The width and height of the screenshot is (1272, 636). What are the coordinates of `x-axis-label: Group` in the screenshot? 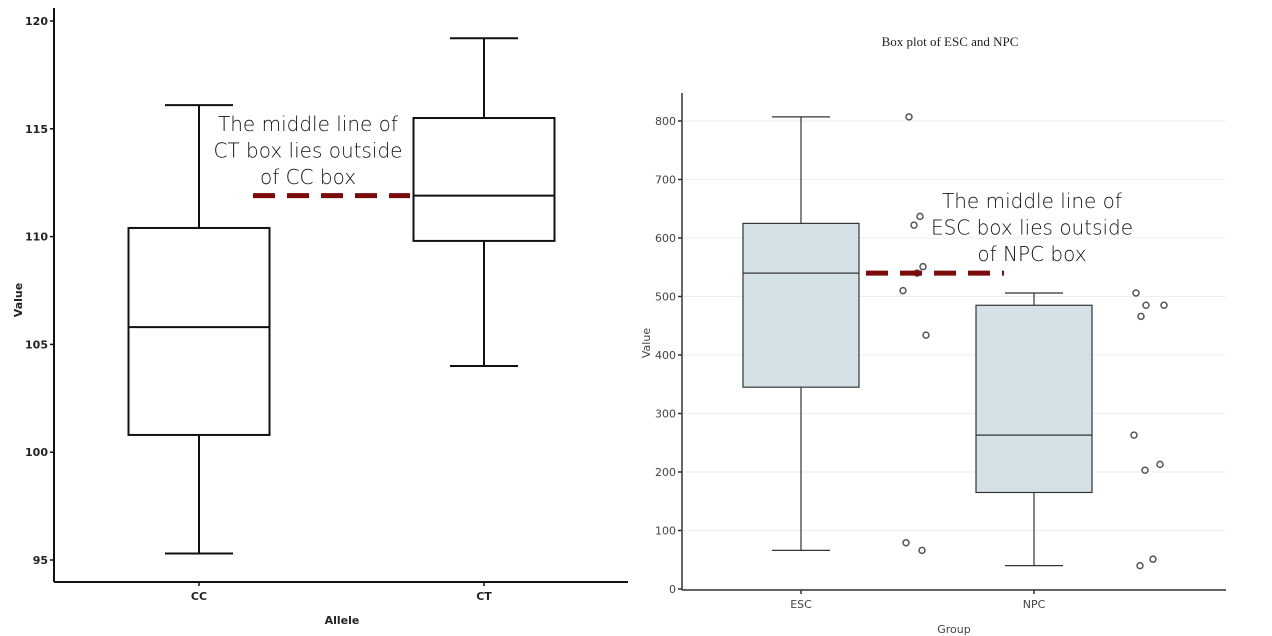 It's located at (954, 629).